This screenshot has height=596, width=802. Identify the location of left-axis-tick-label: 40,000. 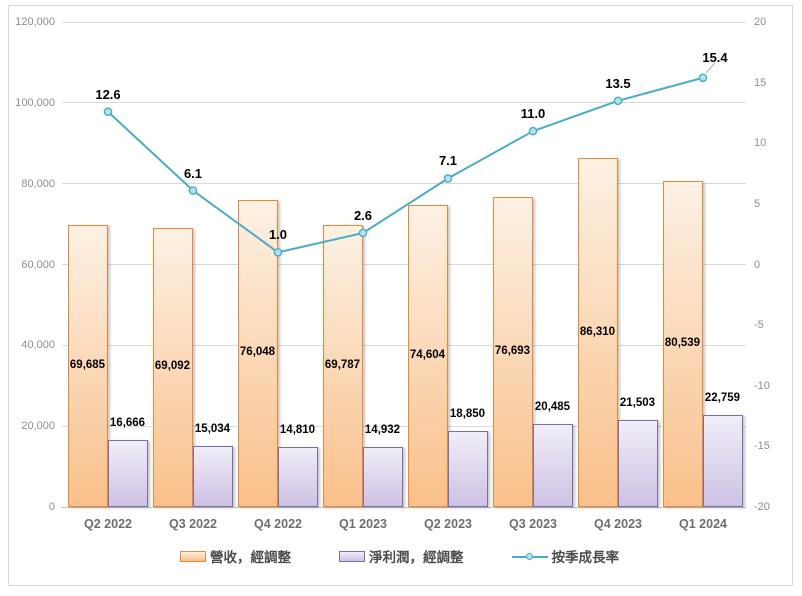
(38, 345).